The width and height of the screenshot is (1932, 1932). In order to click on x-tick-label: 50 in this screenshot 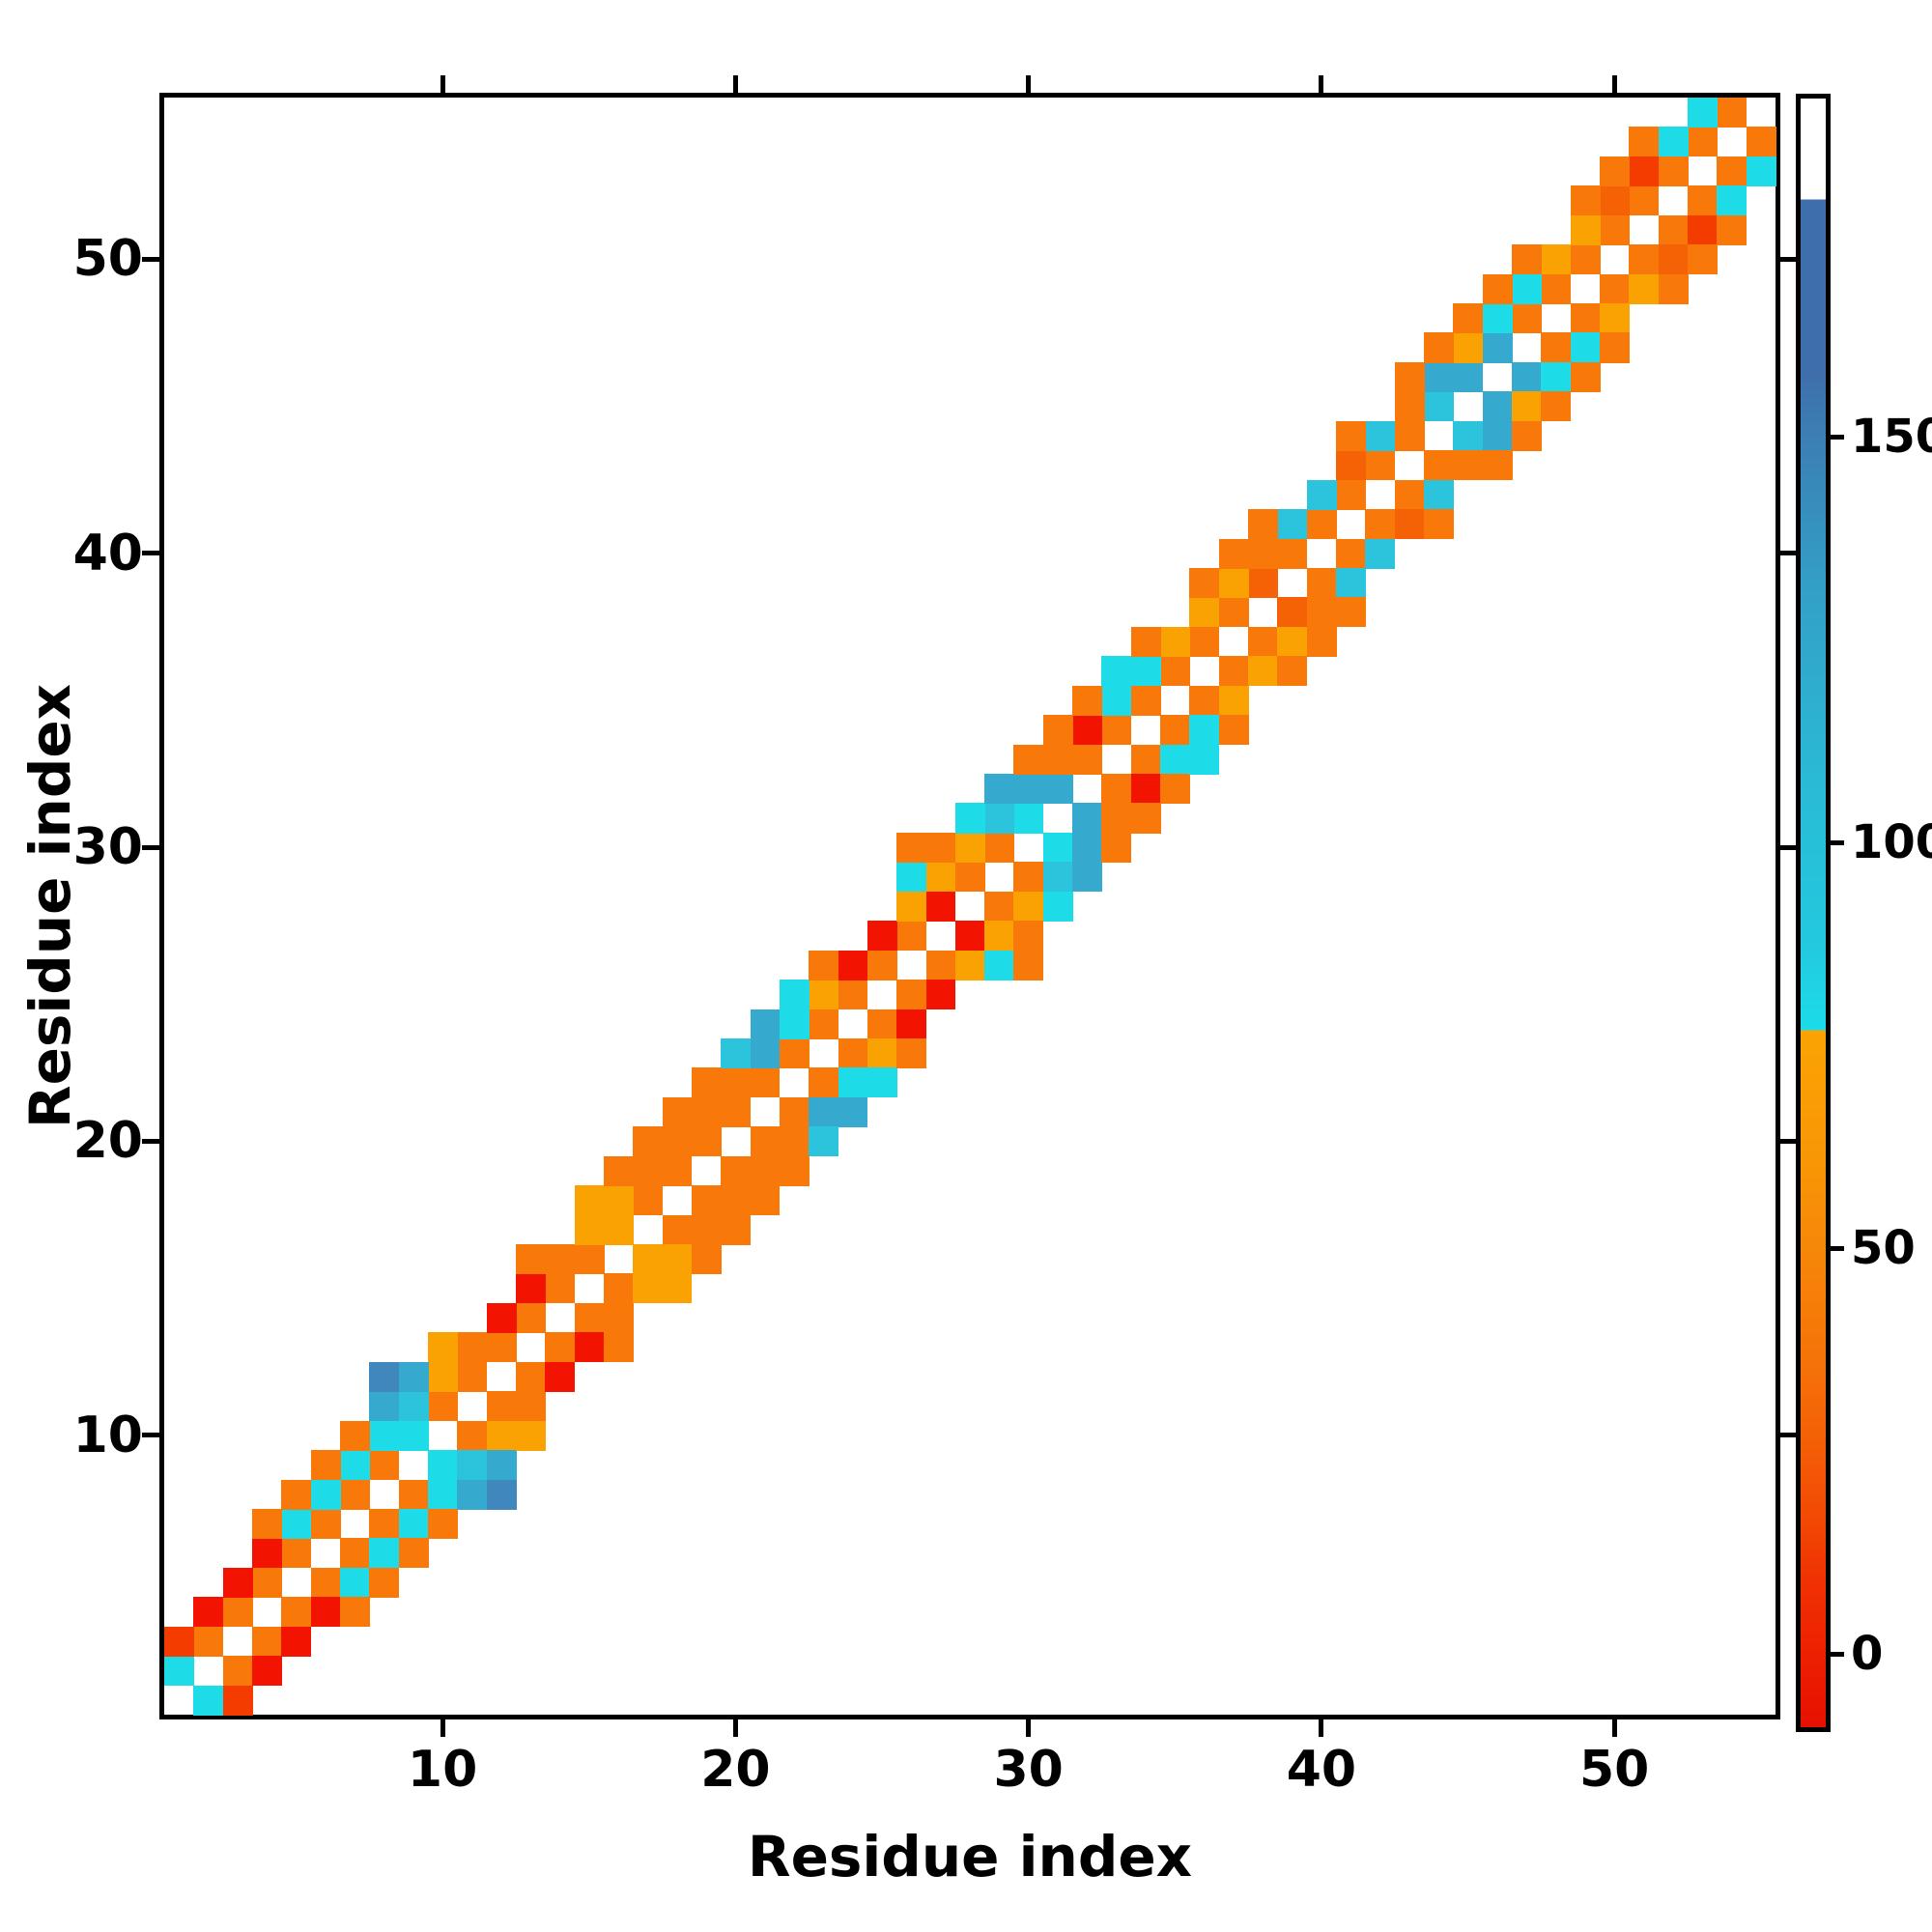, I will do `click(1614, 1770)`.